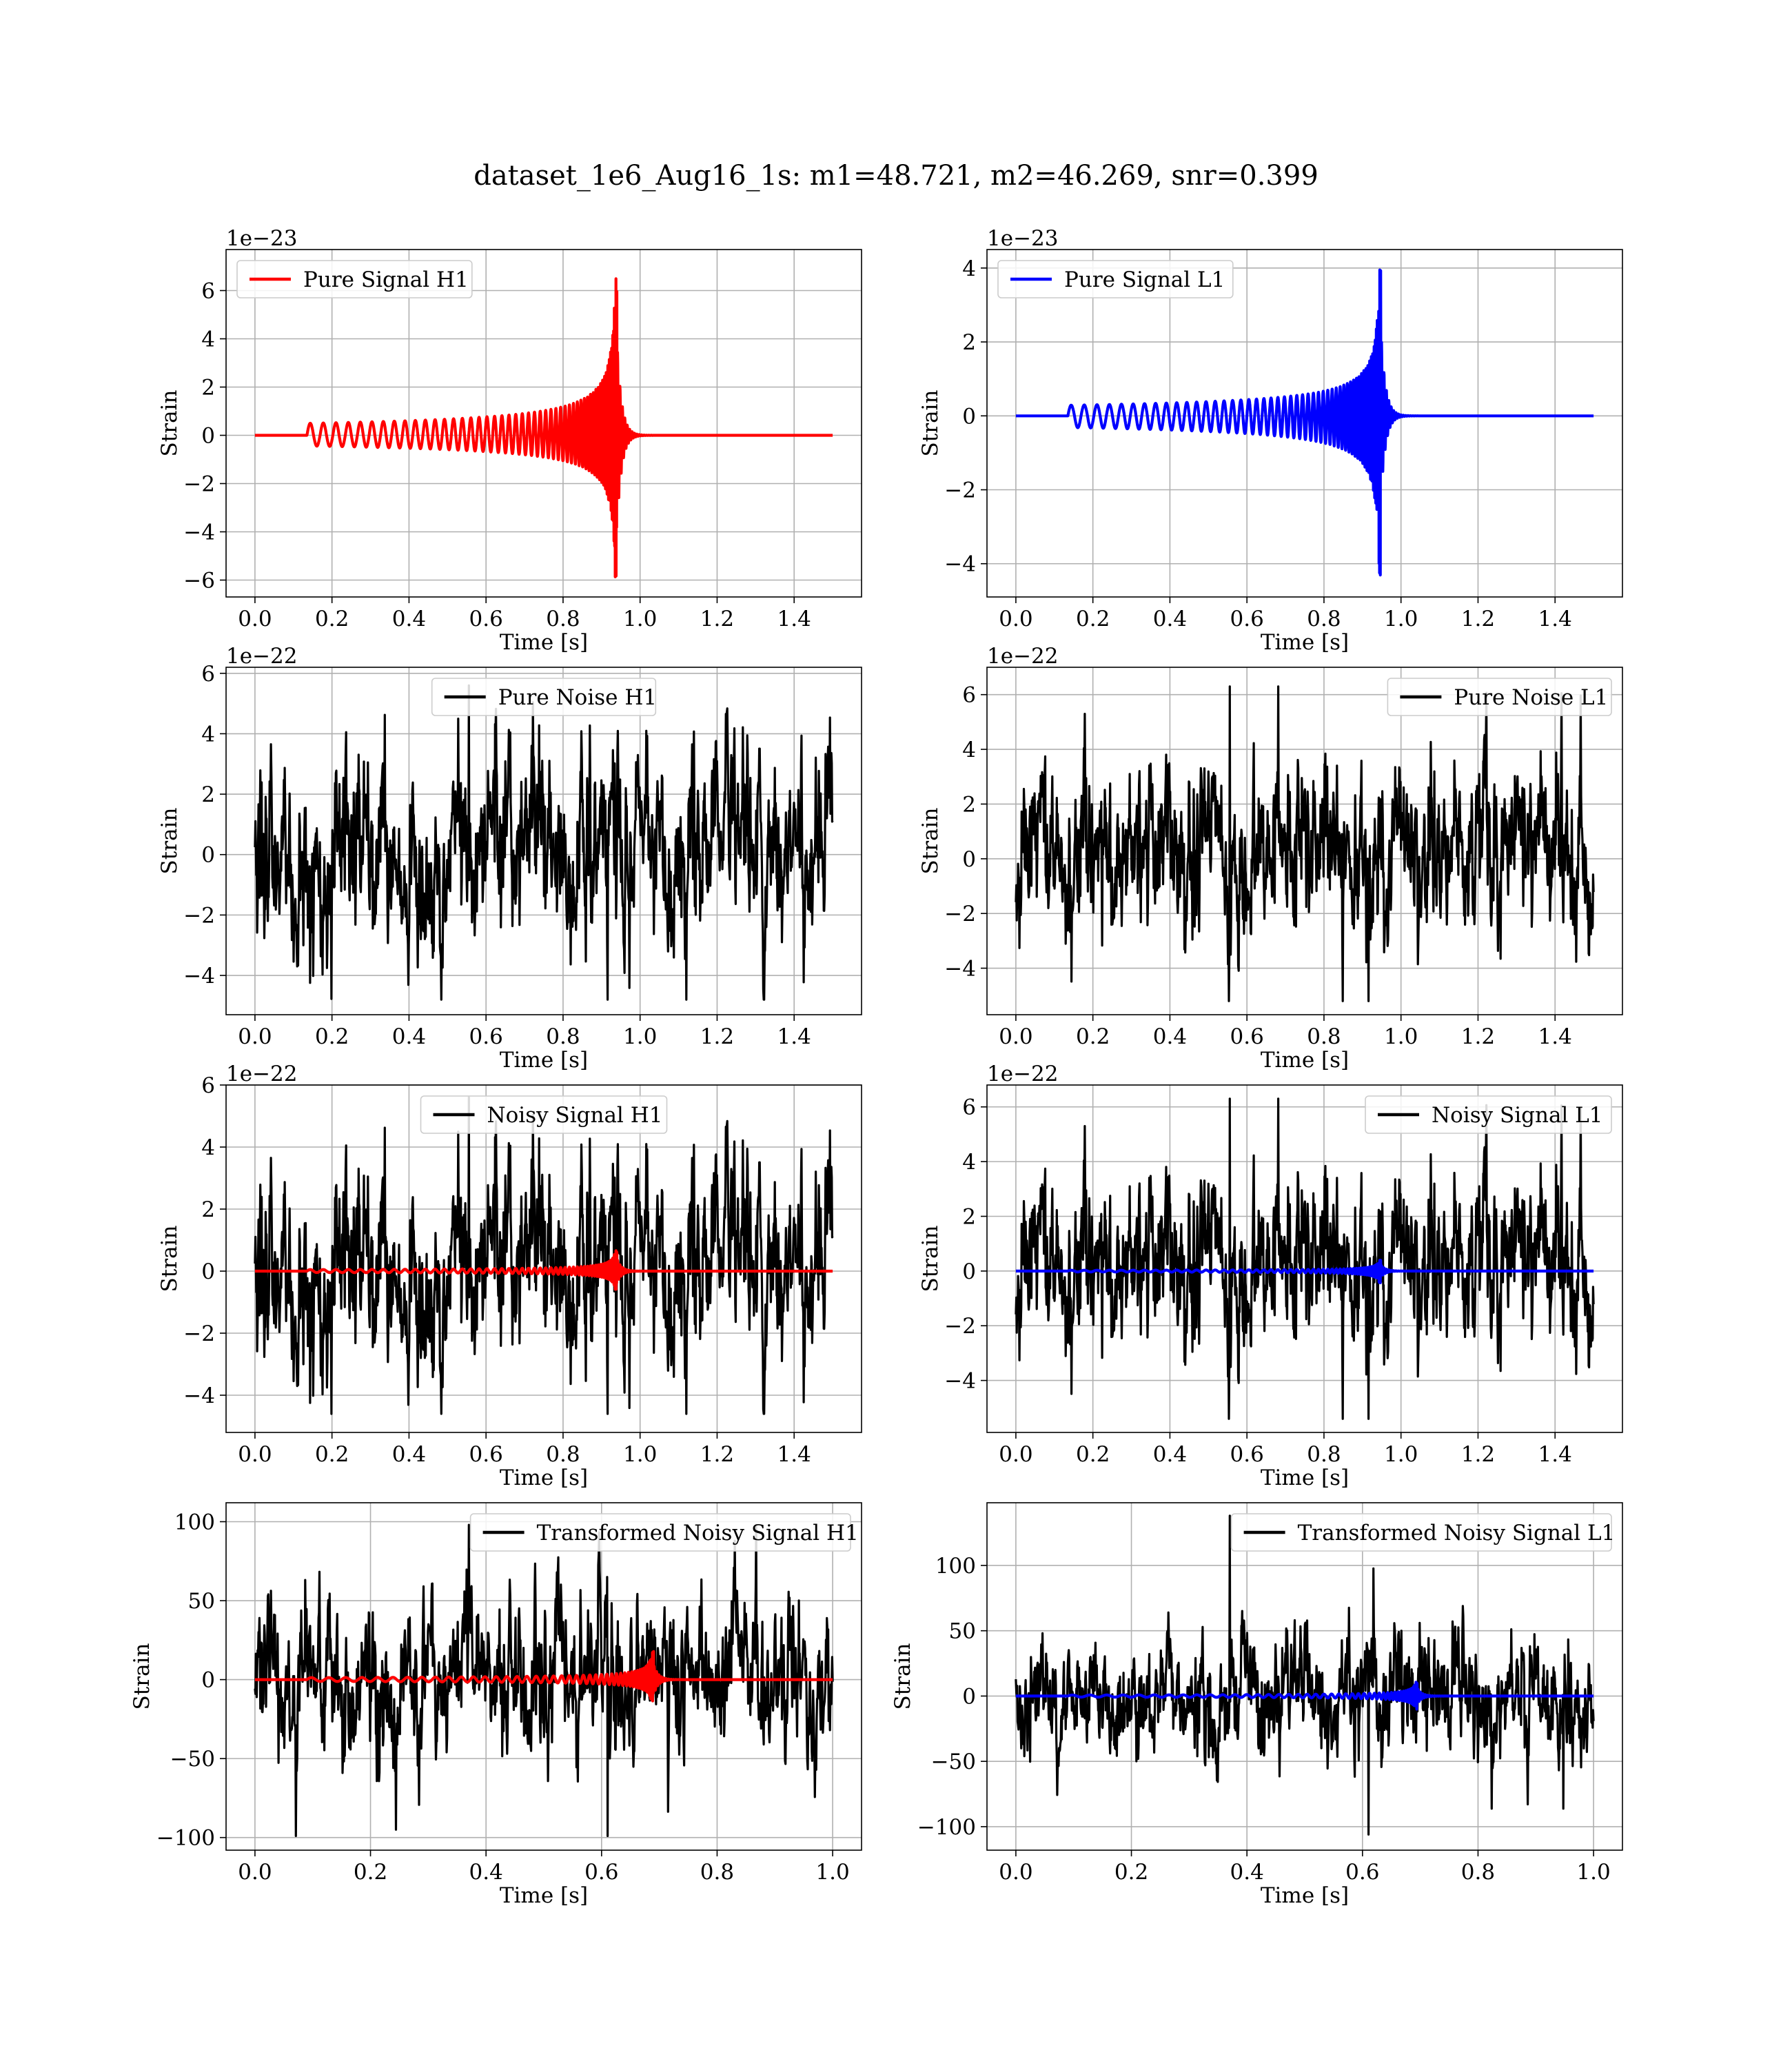  What do you see at coordinates (1457, 1533) in the screenshot?
I see `legend-label: Transformed Noisy Signal L1` at bounding box center [1457, 1533].